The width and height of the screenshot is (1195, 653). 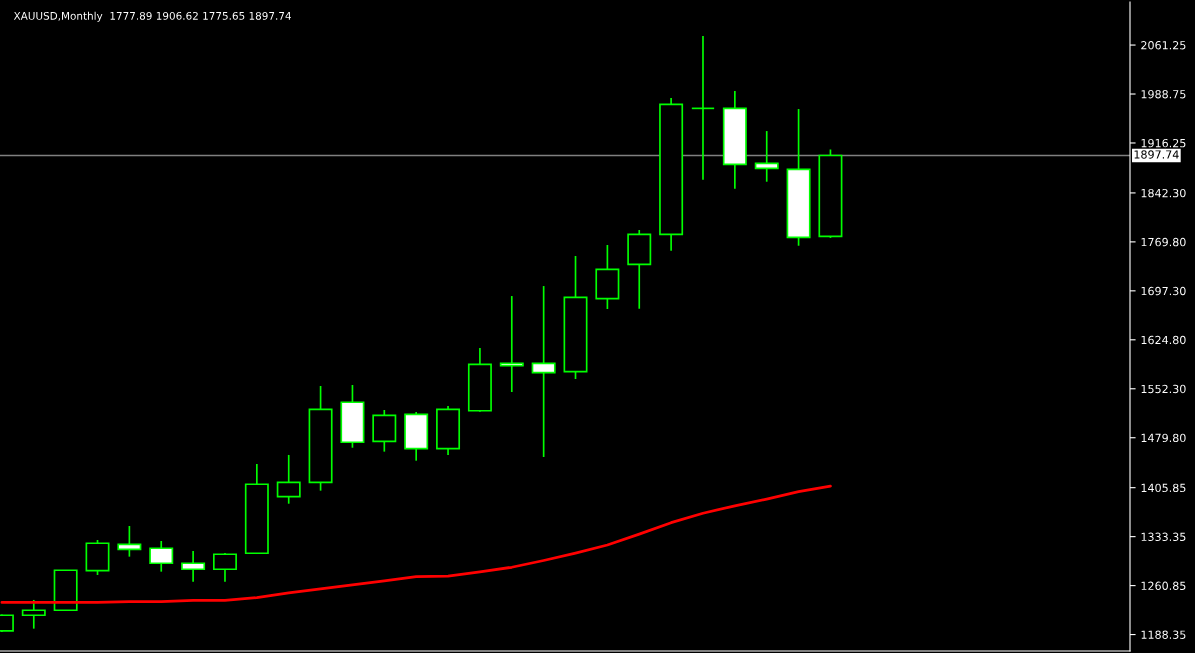 What do you see at coordinates (1156, 154) in the screenshot?
I see `ref-line-label: 1897.74` at bounding box center [1156, 154].